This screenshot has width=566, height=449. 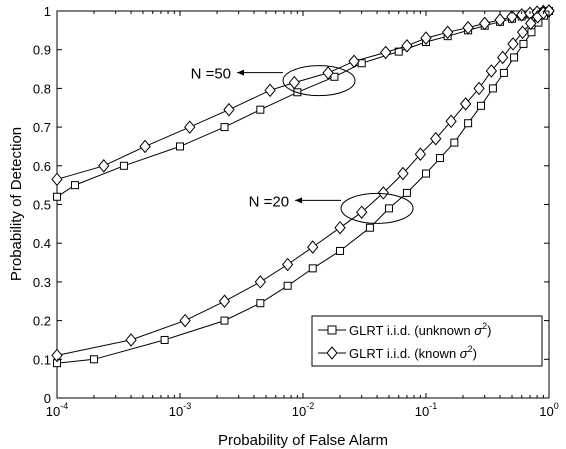 I want to click on y-tick-label: 0.2, so click(x=42, y=321).